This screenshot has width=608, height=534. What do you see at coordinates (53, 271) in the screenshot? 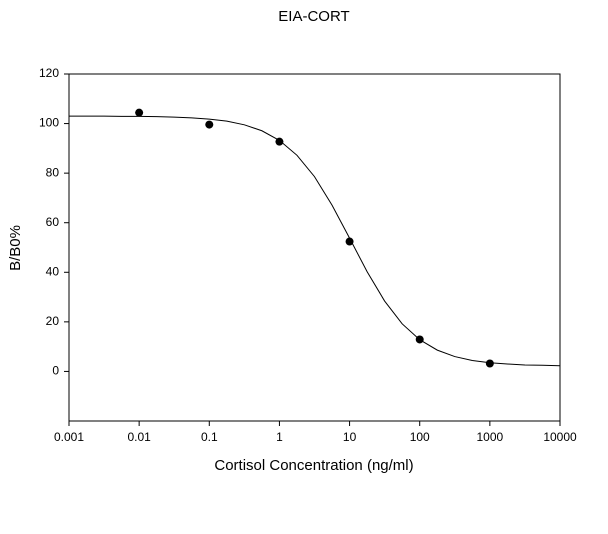
I see `y-tick-label: 40` at bounding box center [53, 271].